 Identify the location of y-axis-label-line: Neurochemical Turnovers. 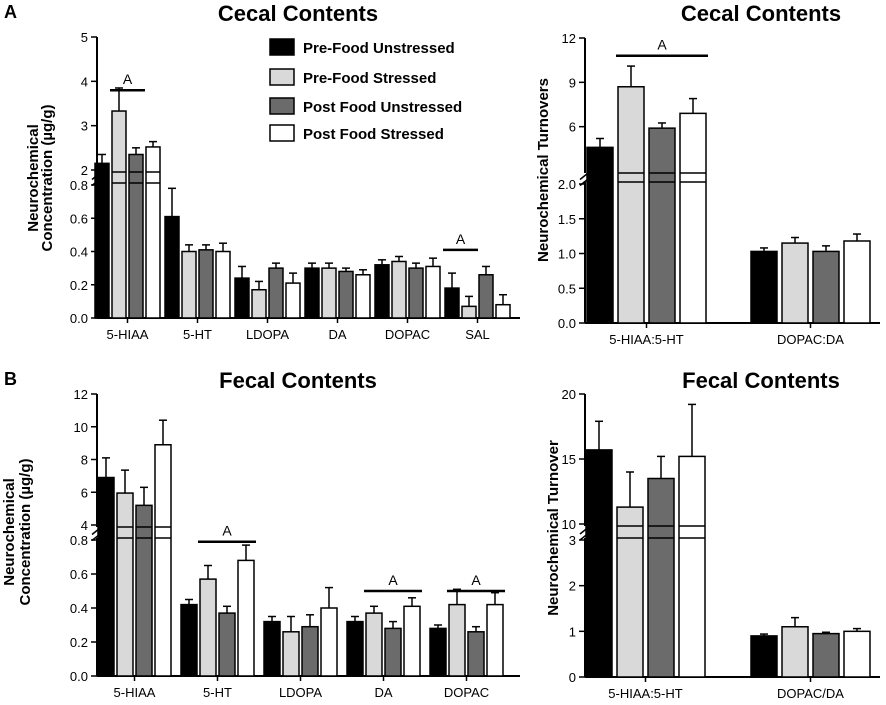
(543, 170).